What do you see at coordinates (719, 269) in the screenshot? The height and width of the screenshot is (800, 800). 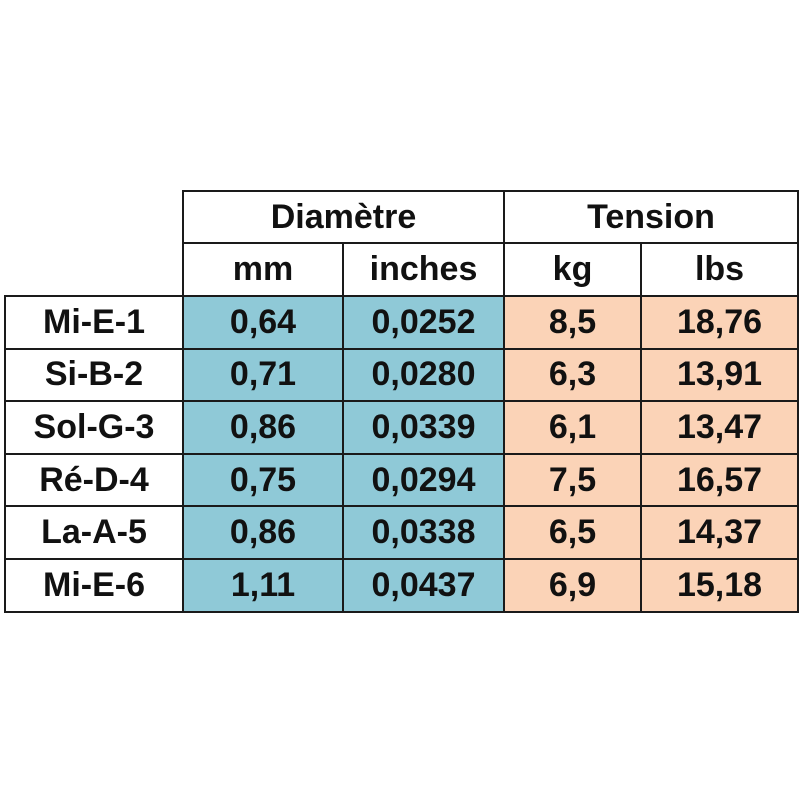 I see `column-header: lbs` at bounding box center [719, 269].